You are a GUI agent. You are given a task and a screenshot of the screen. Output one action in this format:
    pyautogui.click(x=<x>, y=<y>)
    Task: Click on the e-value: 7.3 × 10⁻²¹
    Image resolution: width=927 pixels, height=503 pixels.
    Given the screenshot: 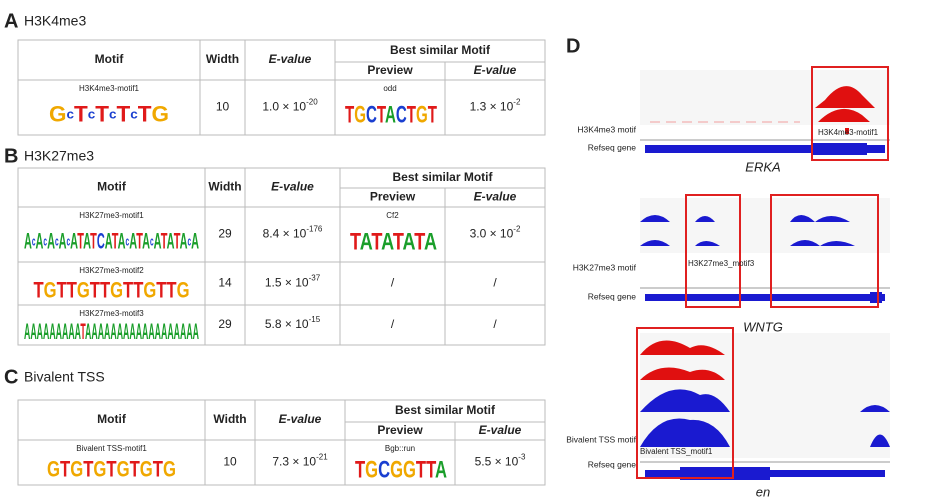 What is the action you would take?
    pyautogui.click(x=300, y=461)
    